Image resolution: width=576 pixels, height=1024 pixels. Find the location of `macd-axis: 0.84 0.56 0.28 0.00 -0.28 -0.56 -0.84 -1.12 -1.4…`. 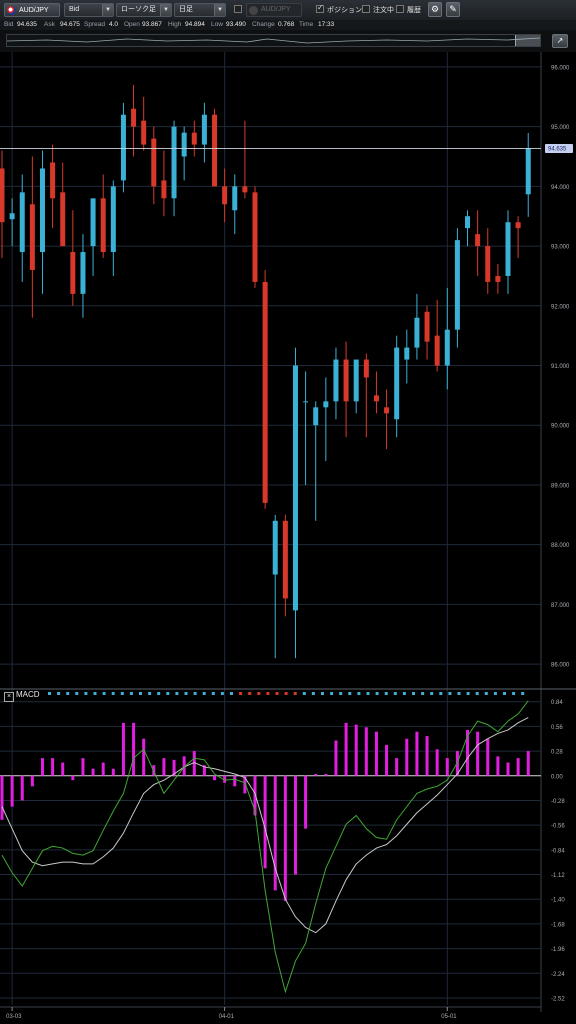

macd-axis: 0.84 0.56 0.28 0.00 -0.28 -0.56 -0.84 -1.12 -1.4… is located at coordinates (558, 851).